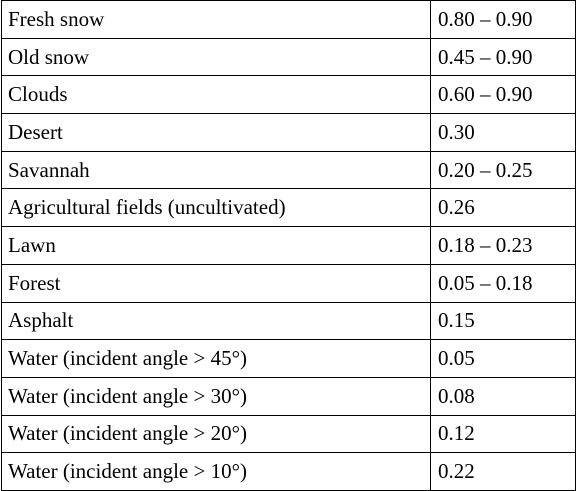 The image size is (577, 491). Describe the element at coordinates (503, 208) in the screenshot. I see `albedo-cell: 0.26` at that location.